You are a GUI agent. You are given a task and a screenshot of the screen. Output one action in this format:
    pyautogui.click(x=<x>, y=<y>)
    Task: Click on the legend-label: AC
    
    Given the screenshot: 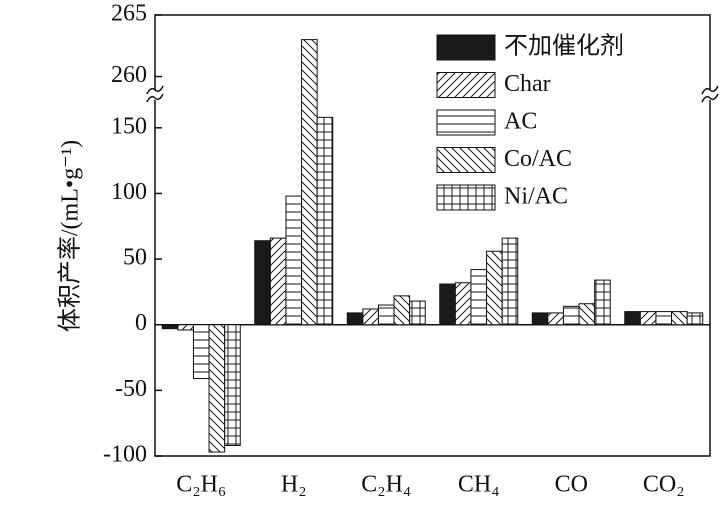 What is the action you would take?
    pyautogui.click(x=520, y=122)
    